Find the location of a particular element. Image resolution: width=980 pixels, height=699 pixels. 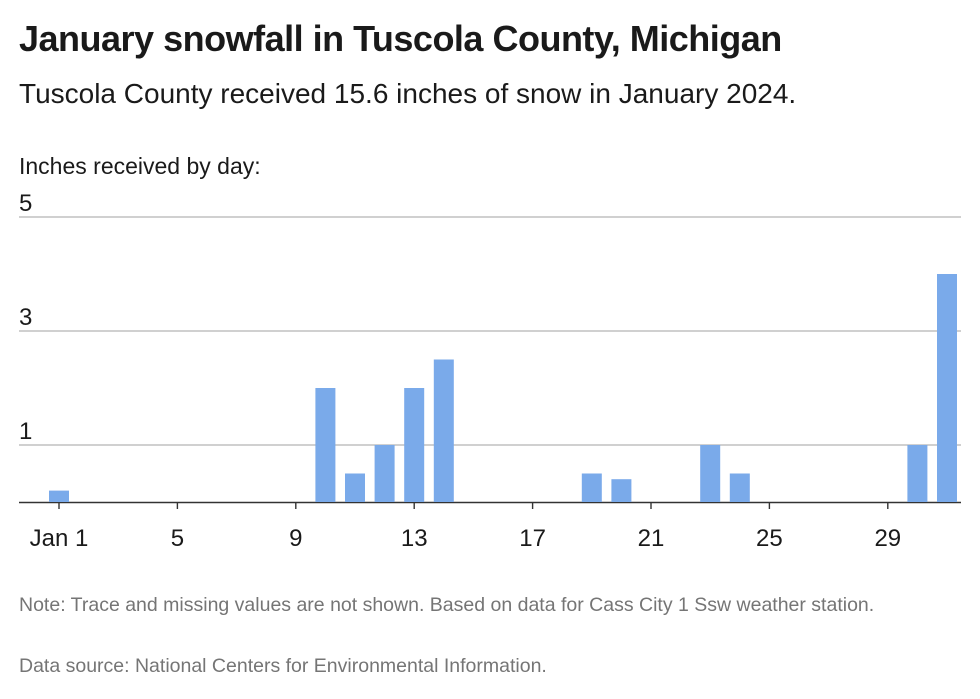

x-axis-ticks: Jan 1 5 9 13 17 21 25 29 is located at coordinates (465, 527).